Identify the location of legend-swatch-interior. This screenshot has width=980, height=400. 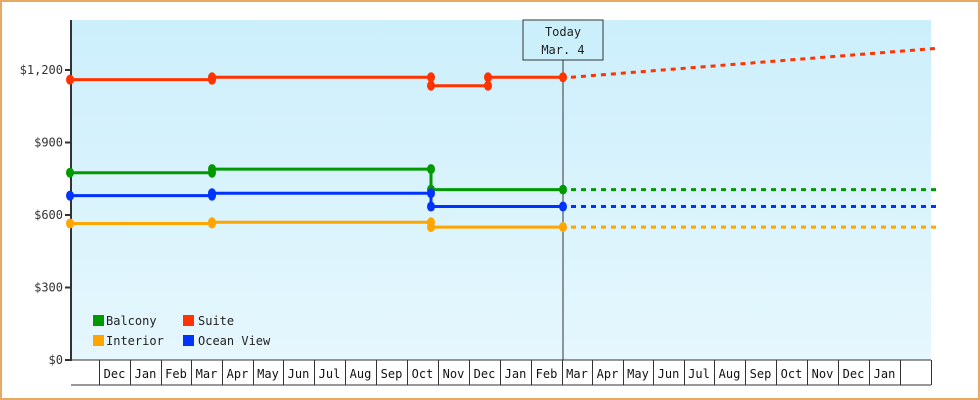
(98, 340).